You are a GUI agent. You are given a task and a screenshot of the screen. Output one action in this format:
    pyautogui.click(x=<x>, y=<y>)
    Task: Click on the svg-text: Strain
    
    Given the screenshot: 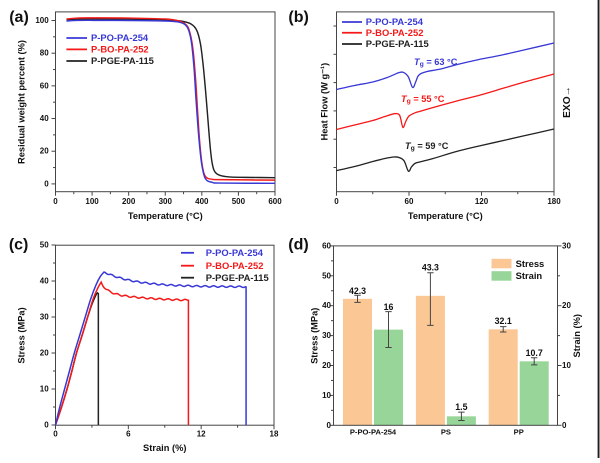 What is the action you would take?
    pyautogui.click(x=529, y=275)
    